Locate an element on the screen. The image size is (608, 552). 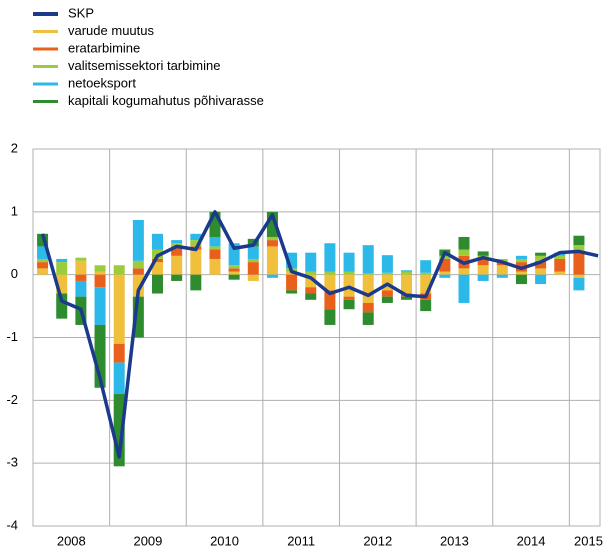
y-tick-label: -2 is located at coordinates (12, 399).